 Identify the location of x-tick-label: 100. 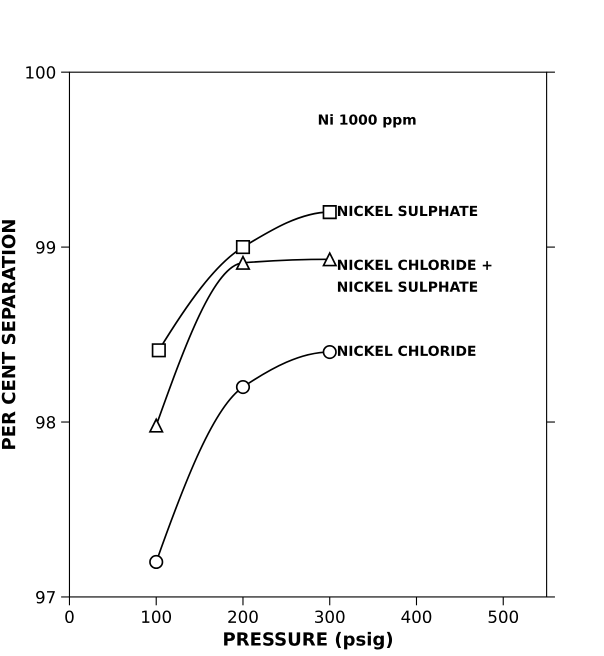
(157, 617).